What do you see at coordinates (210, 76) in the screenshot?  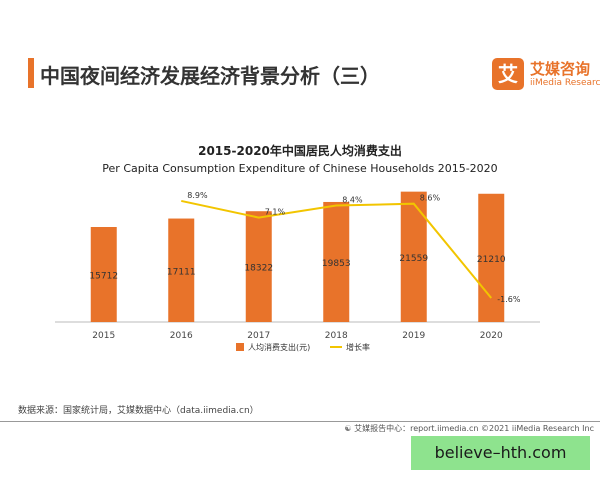 I see `page-title: 中国夜间经济发展经济背景分析（三）` at bounding box center [210, 76].